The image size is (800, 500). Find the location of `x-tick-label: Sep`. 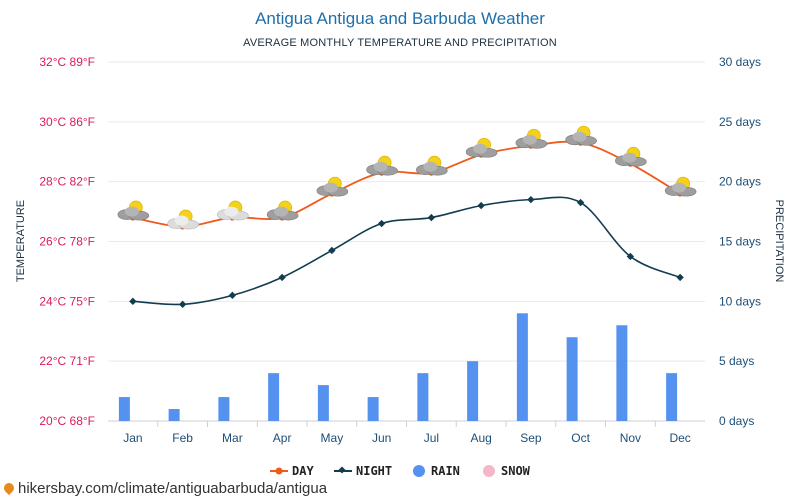

x-tick-label: Sep is located at coordinates (531, 438).